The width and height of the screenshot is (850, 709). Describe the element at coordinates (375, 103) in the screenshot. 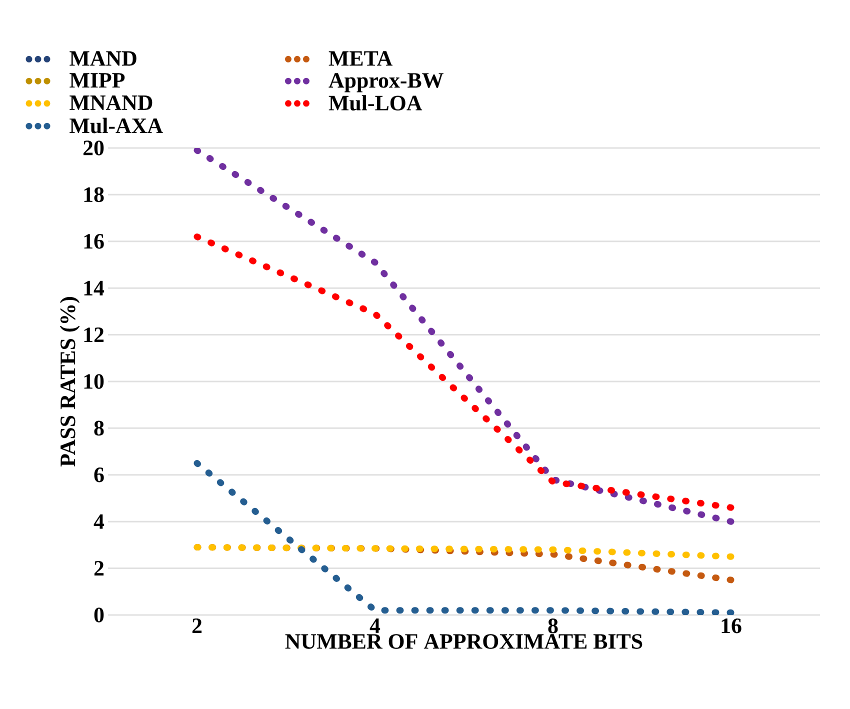

I see `legend-label: Mul-LOA` at that location.